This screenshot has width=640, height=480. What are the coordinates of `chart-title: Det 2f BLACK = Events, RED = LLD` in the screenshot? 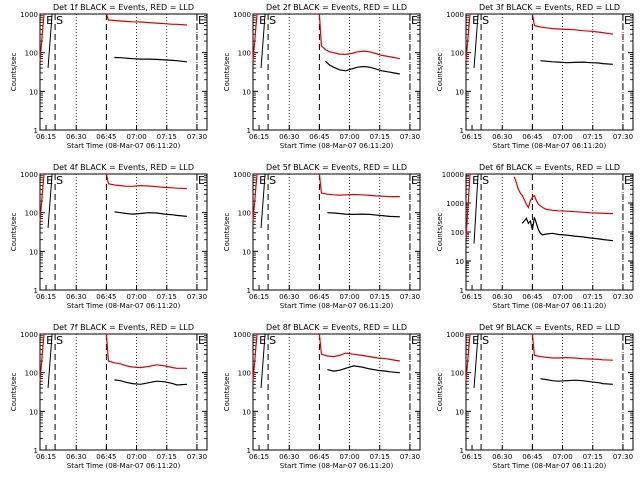 It's located at (336, 7).